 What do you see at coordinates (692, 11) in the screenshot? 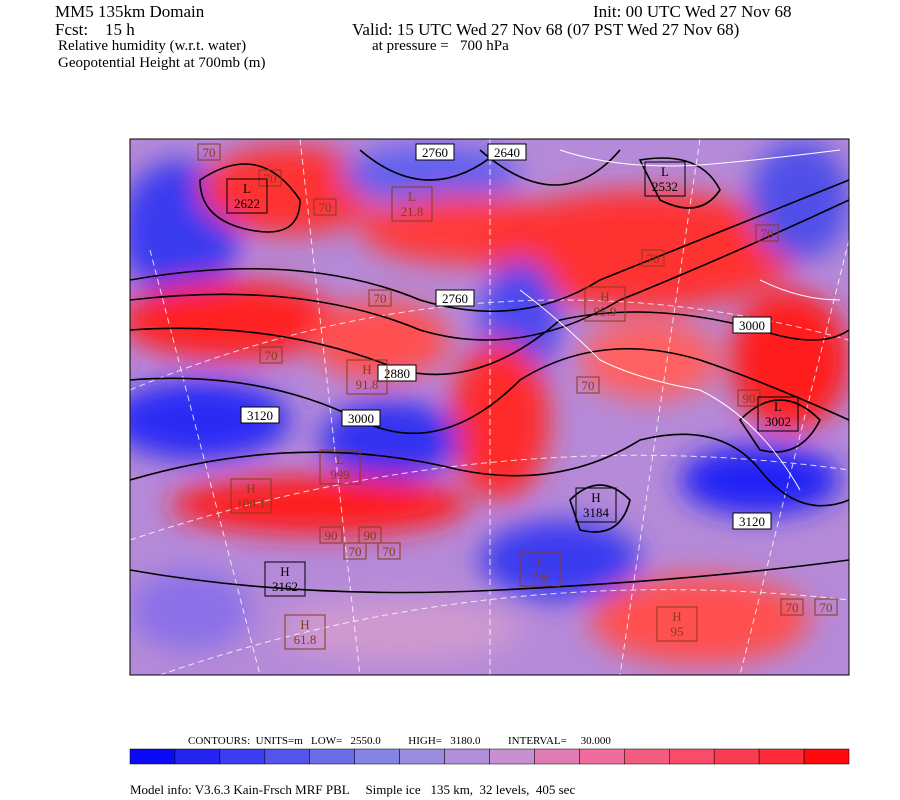
I see `init: Init: 00 UTC Wed 27 Nov 68` at bounding box center [692, 11].